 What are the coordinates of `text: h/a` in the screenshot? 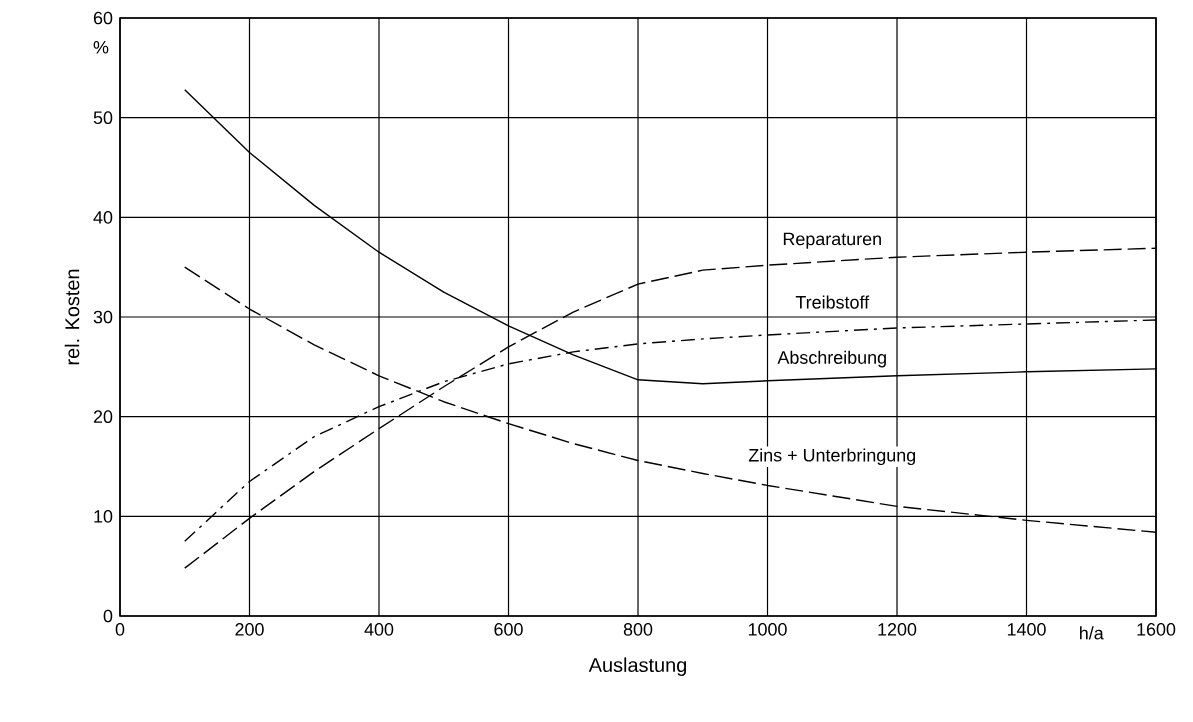 It's located at (1092, 633).